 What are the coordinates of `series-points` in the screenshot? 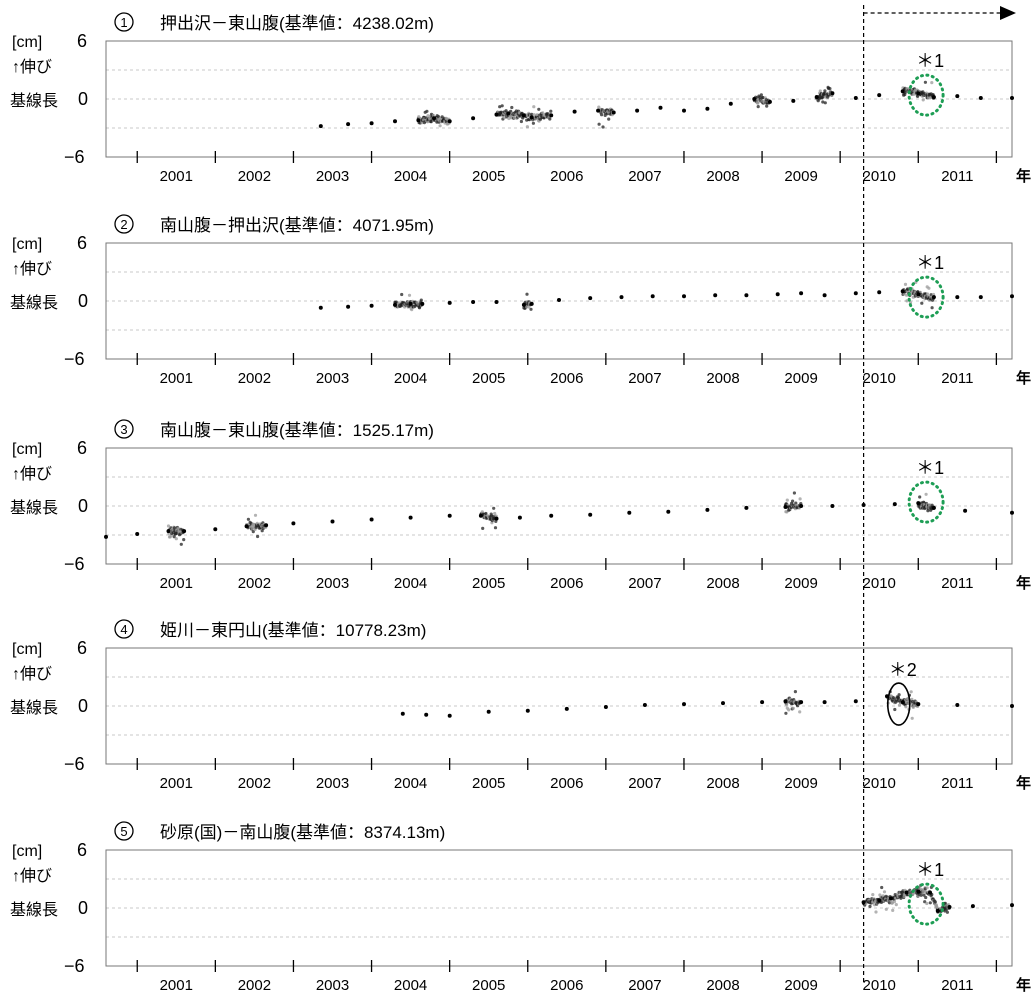 It's located at (559, 518).